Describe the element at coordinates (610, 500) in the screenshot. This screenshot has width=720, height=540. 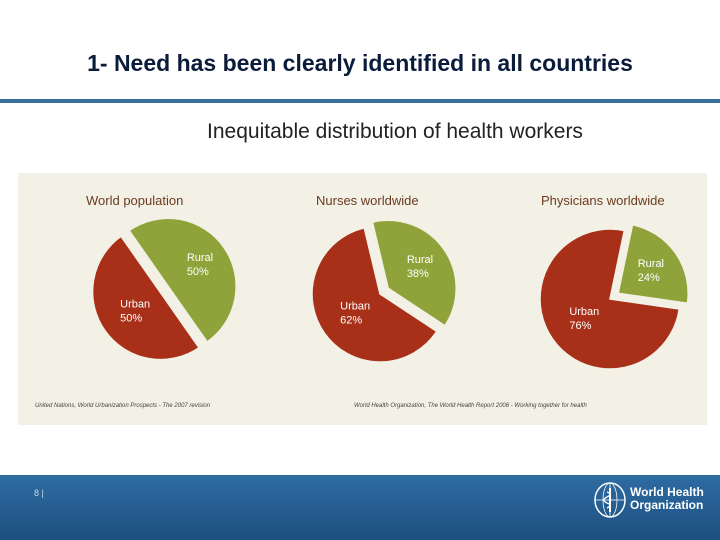
I see `who-emblem-icon` at that location.